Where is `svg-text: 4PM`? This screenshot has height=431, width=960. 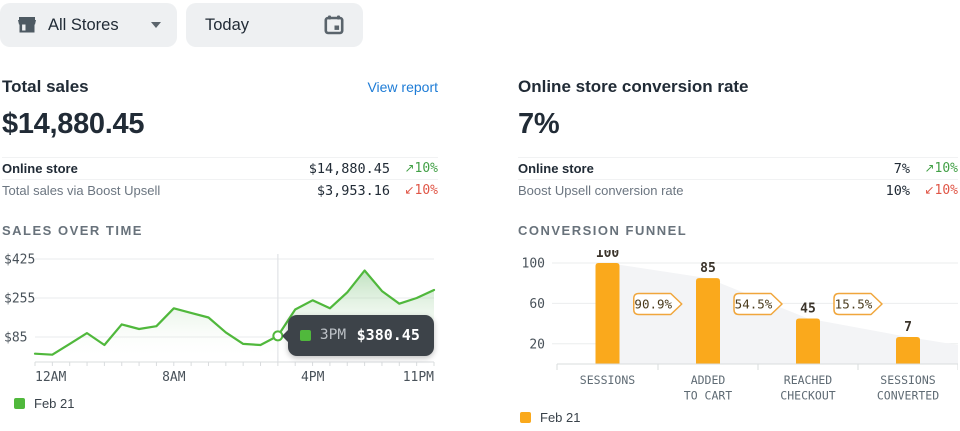 svg-text: 4PM is located at coordinates (313, 377).